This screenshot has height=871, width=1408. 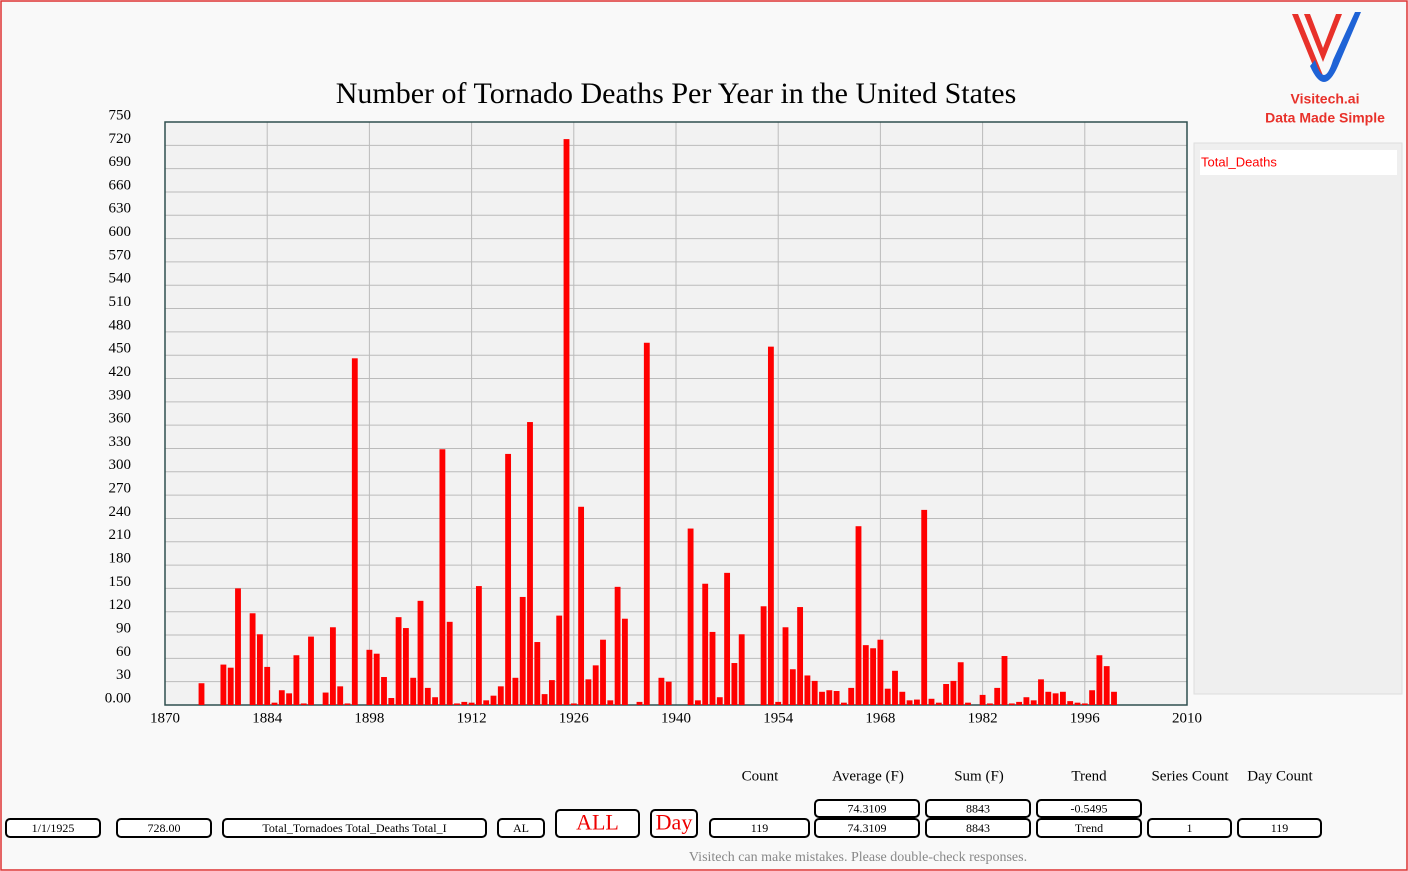 What do you see at coordinates (120, 419) in the screenshot?
I see `y-tick-label: 360` at bounding box center [120, 419].